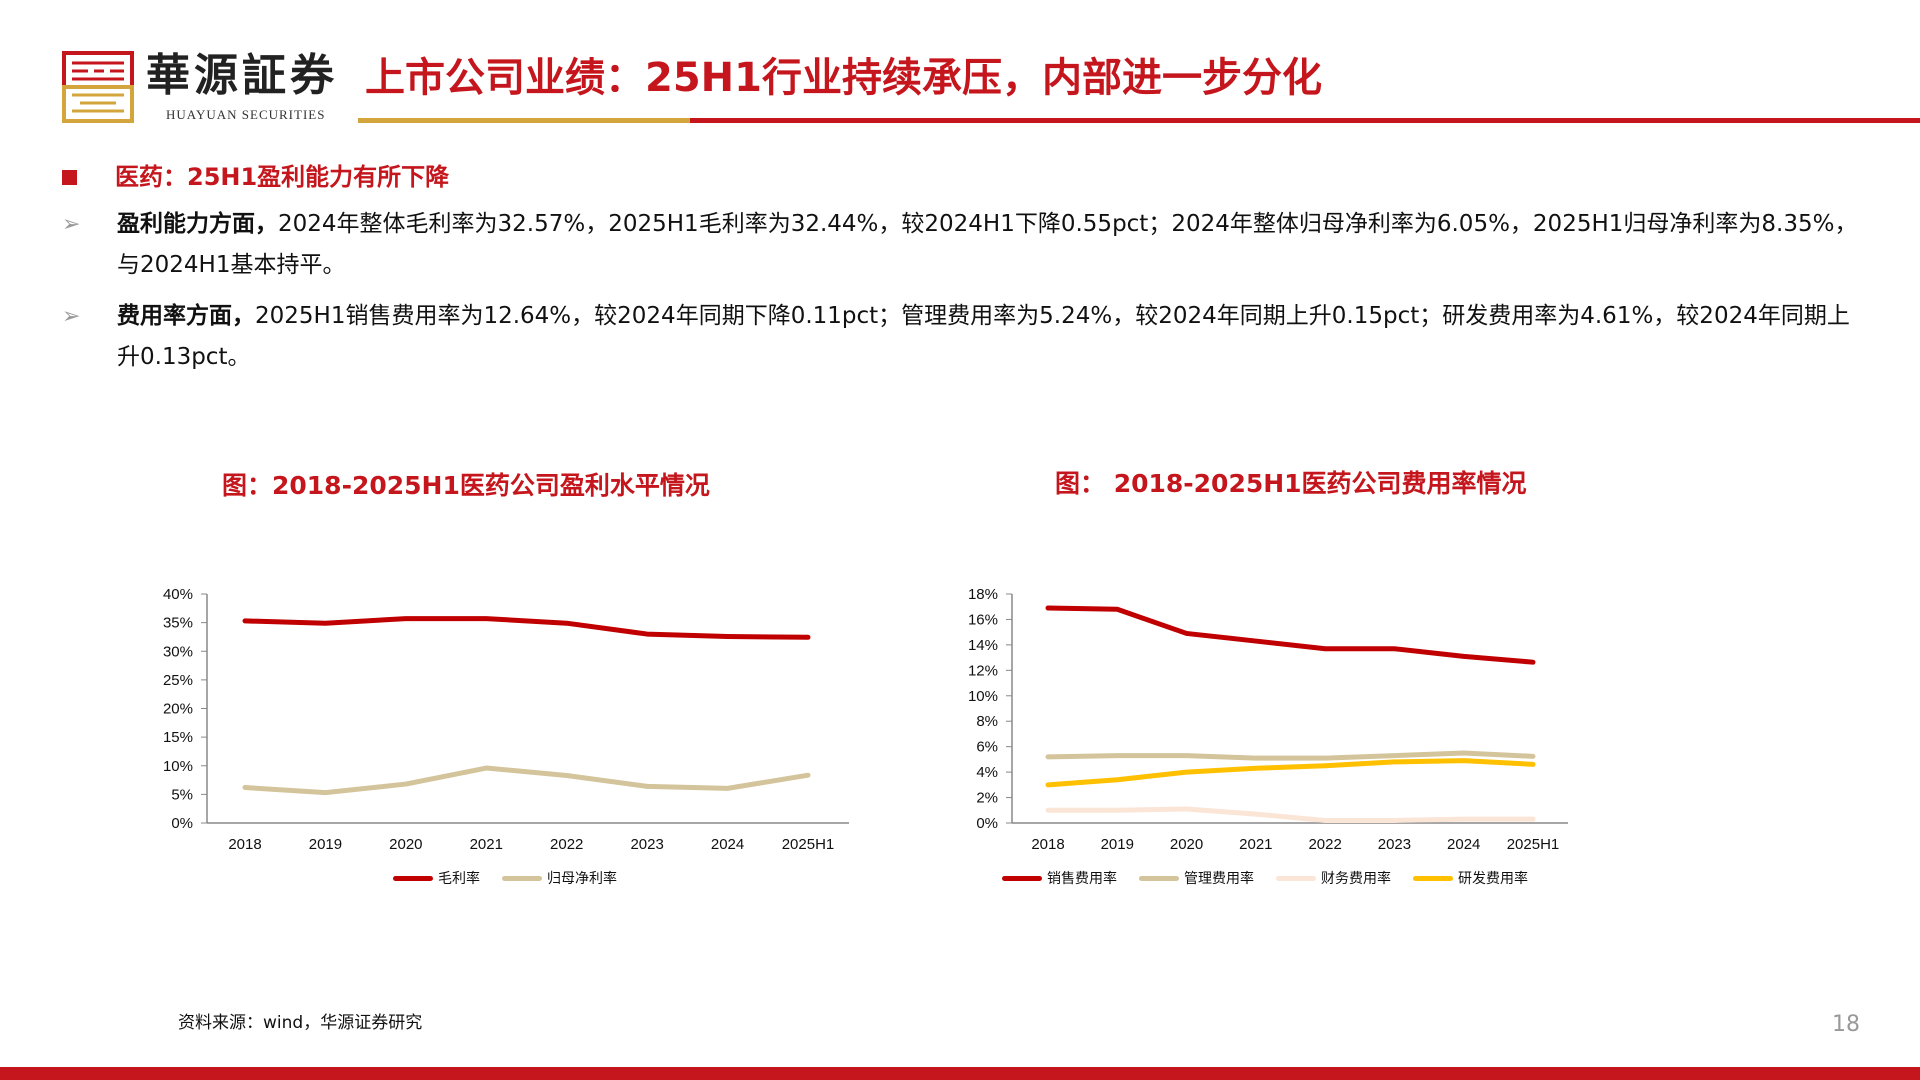 This screenshot has width=1920, height=1080. What do you see at coordinates (178, 737) in the screenshot?
I see `y-tick-label: 15%` at bounding box center [178, 737].